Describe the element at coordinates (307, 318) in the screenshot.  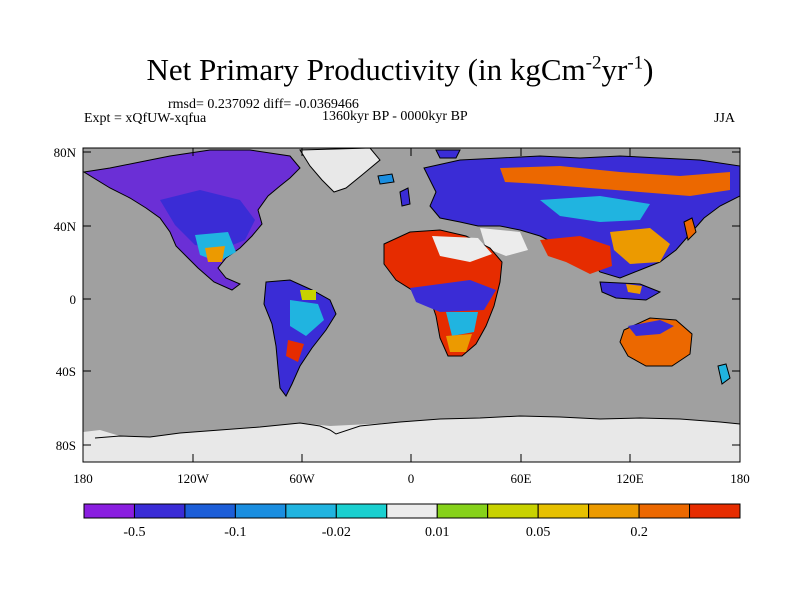
I see `sa-cyan-patch` at that location.